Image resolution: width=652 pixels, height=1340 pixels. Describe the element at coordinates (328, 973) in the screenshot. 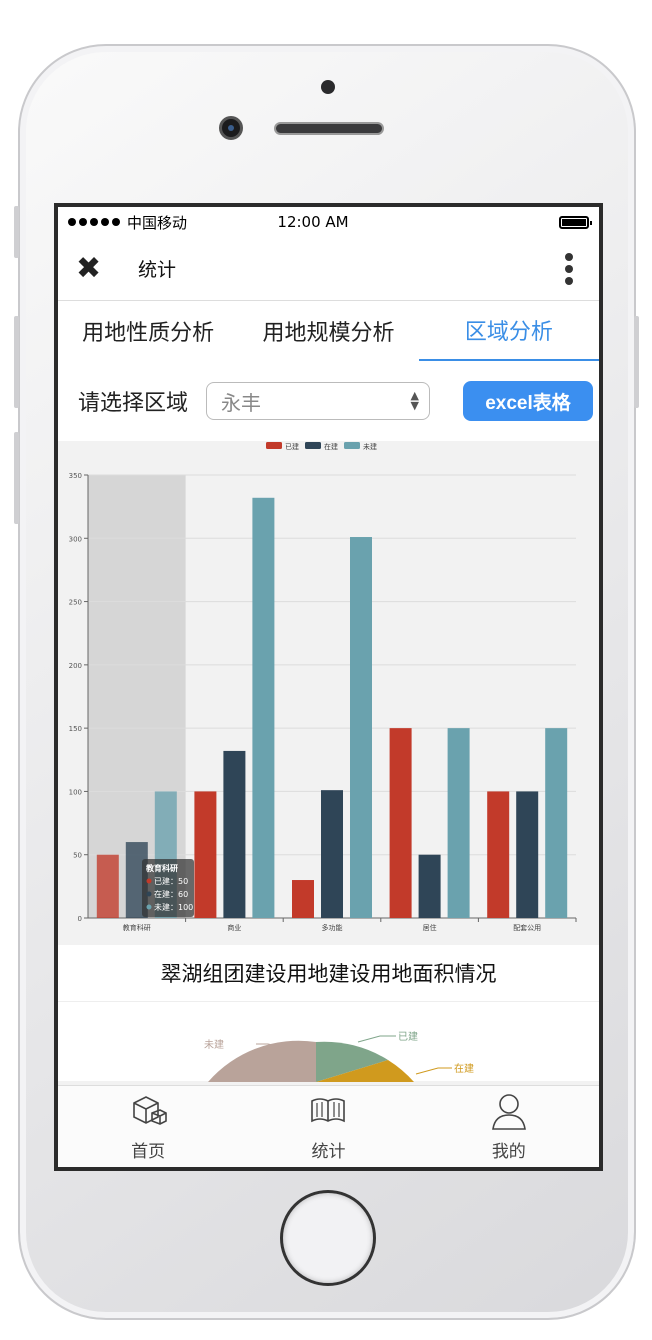

I see `section-title: 翠湖组团建设用地建设用地面积情况` at that location.